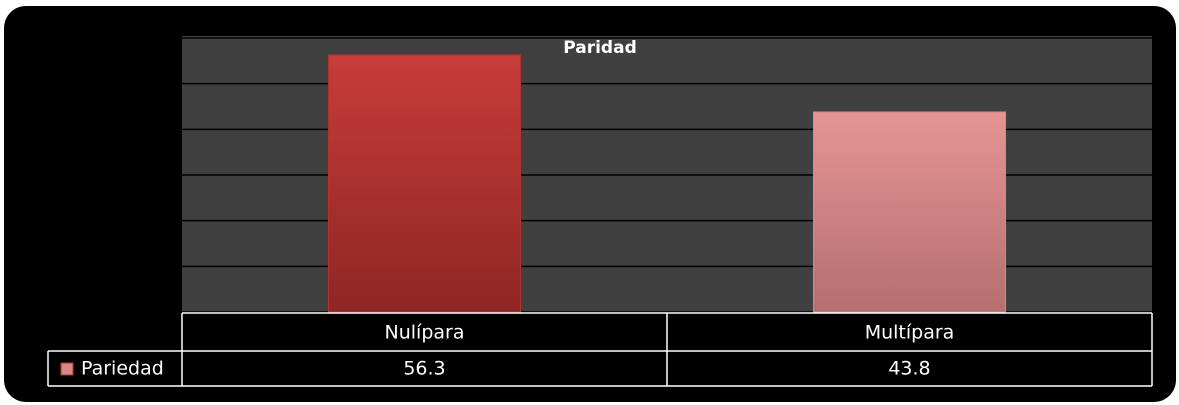  Describe the element at coordinates (424, 369) in the screenshot. I see `value-label: 56.3` at that location.